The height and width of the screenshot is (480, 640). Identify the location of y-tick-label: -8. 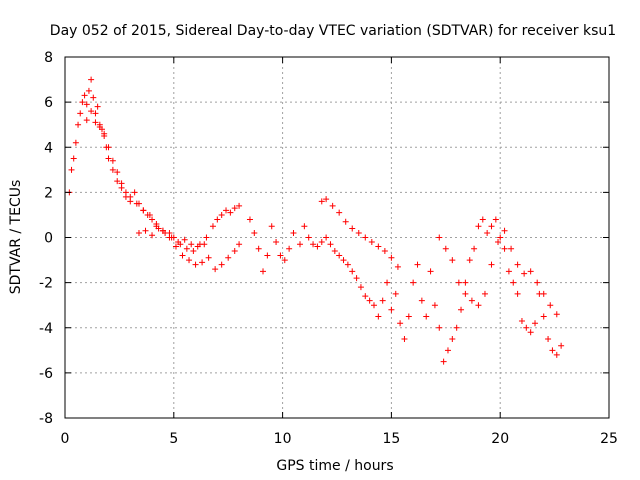
(46, 419).